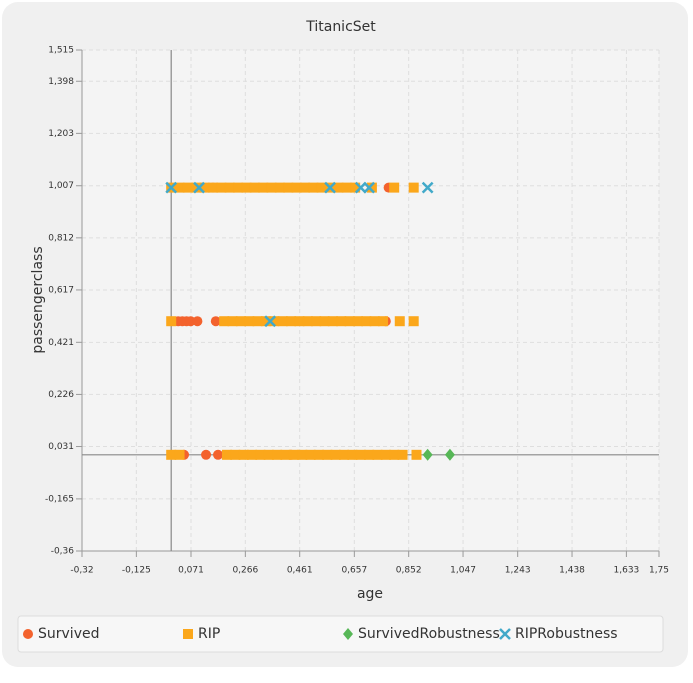  Describe the element at coordinates (61, 395) in the screenshot. I see `y-tick-label: 0,226` at that location.